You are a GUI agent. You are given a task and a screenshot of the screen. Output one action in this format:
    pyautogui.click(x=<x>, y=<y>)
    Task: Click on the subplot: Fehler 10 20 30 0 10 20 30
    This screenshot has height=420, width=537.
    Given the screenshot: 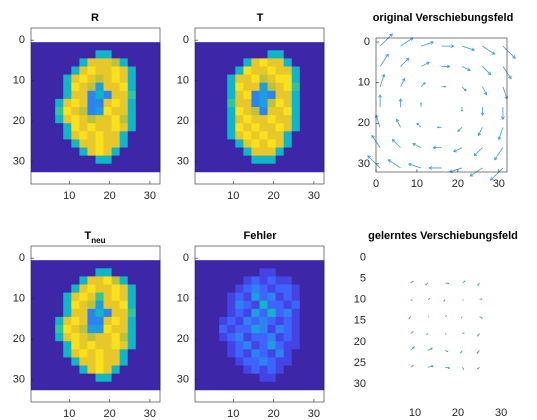 What is the action you would take?
    pyautogui.click(x=251, y=325)
    